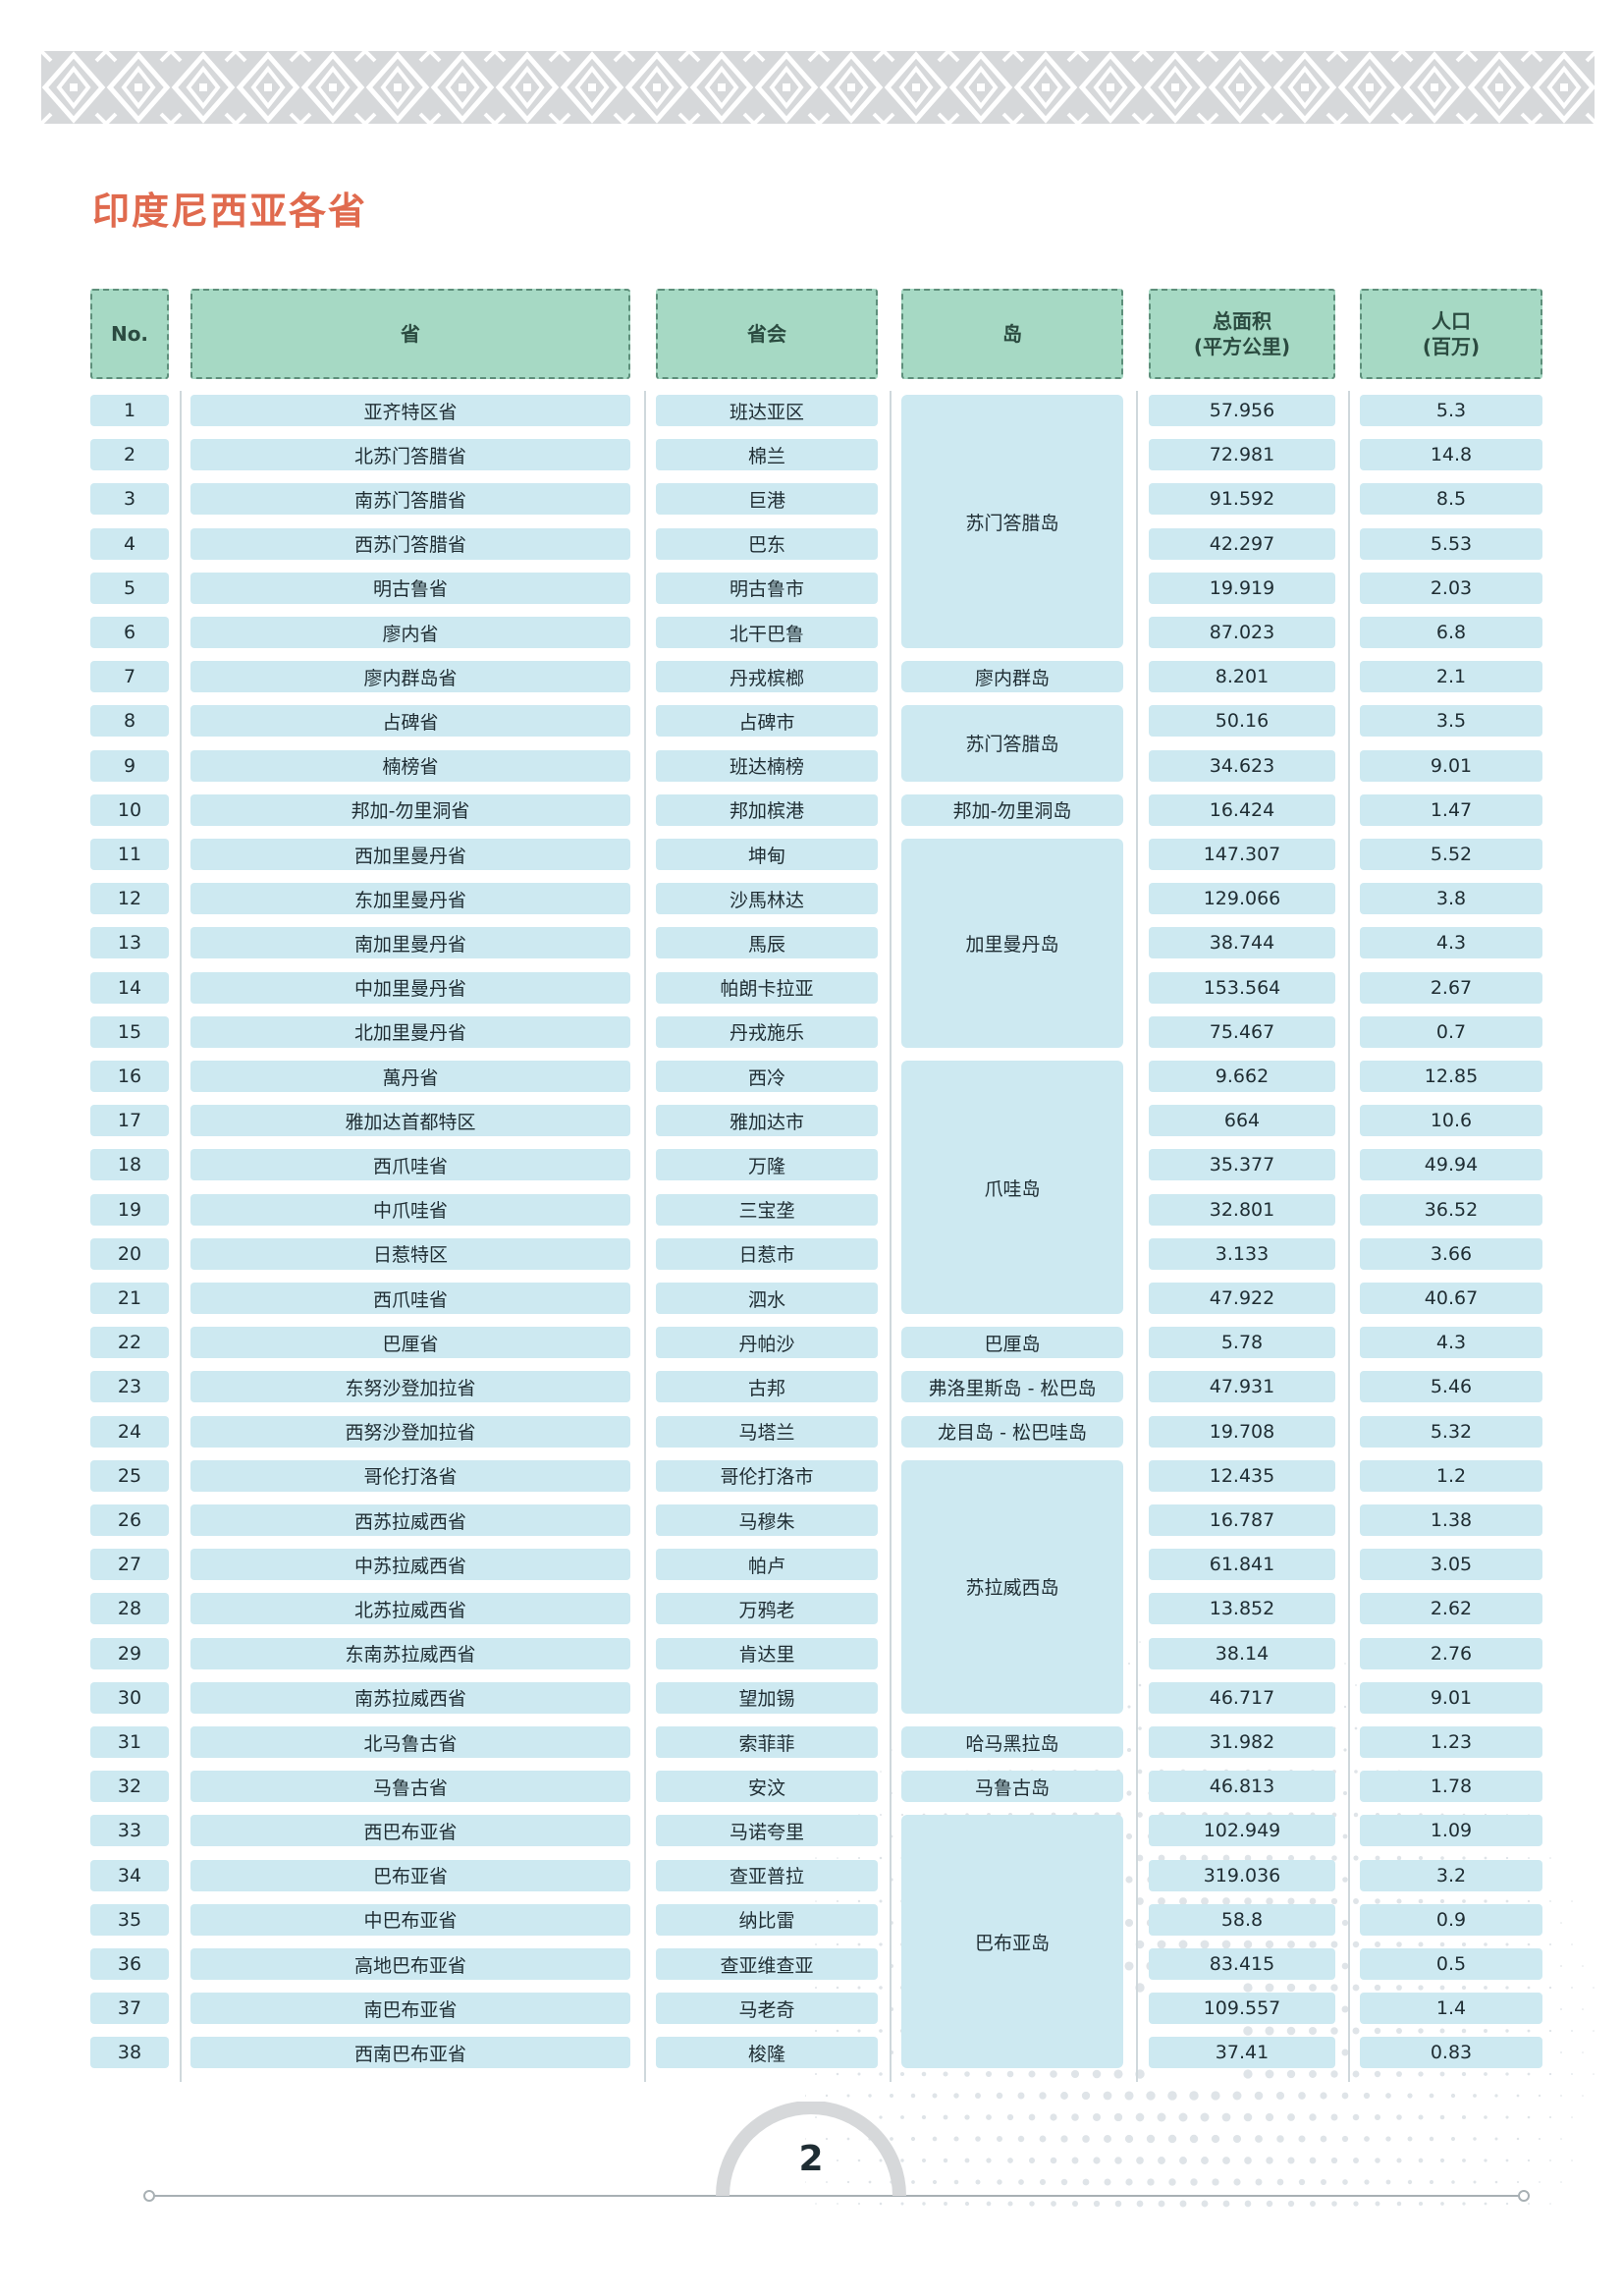 This screenshot has height=2296, width=1622. I want to click on province-cell: 东努沙登加拉省, so click(410, 1387).